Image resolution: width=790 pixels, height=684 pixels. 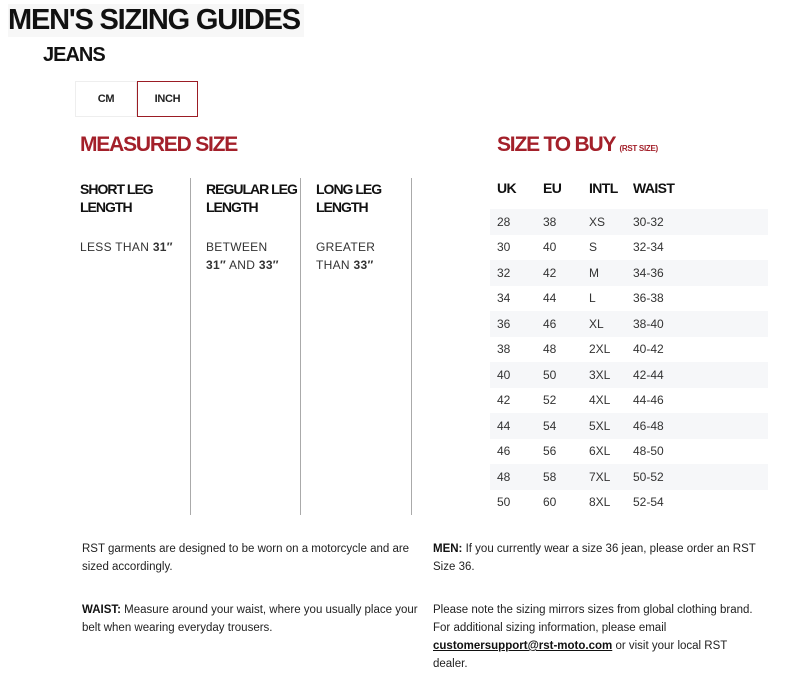 What do you see at coordinates (648, 221) in the screenshot?
I see `table-cell: 30-32` at bounding box center [648, 221].